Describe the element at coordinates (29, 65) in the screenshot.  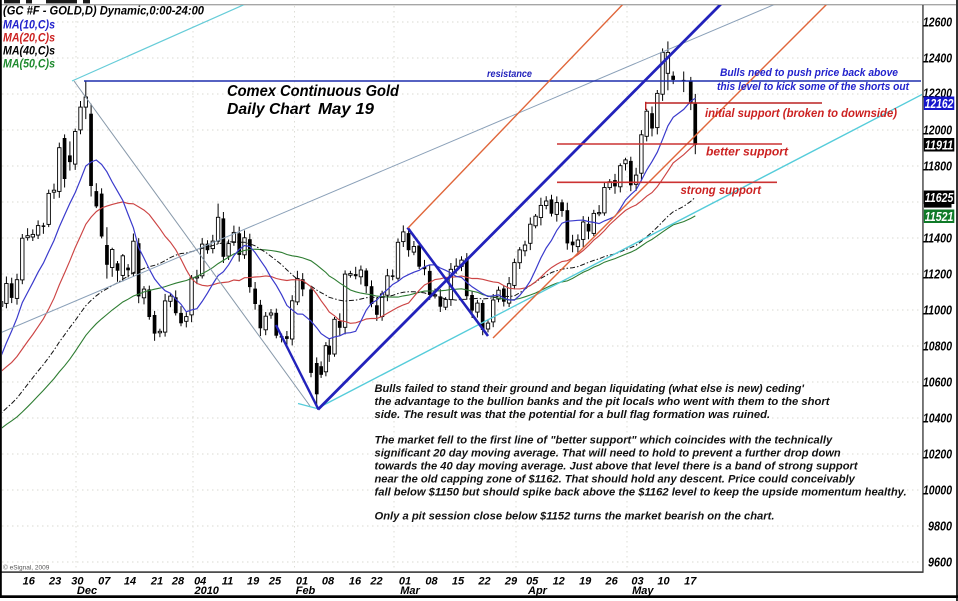
I see `svg-text: MA(50,C)s` at that location.